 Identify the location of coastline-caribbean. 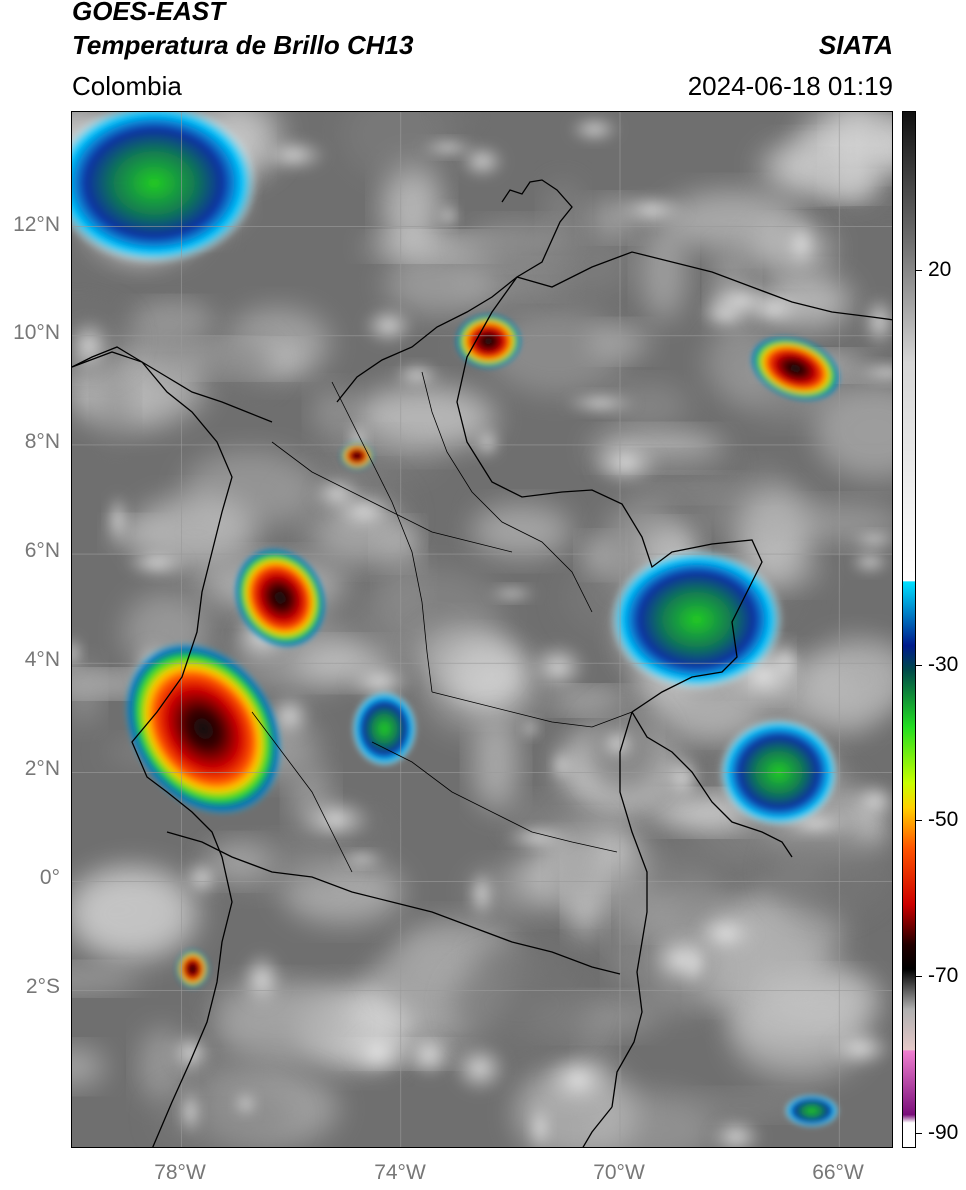
(454, 291).